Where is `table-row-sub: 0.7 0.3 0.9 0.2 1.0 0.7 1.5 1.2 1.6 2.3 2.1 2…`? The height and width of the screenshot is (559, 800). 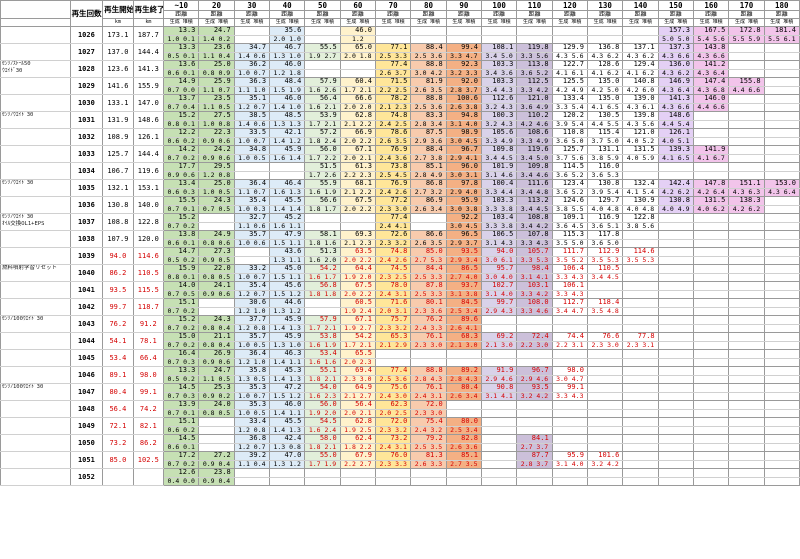 table-row-sub: 0.7 0.3 0.9 0.2 1.0 0.7 1.5 1.2 1.6 2.3 2.1 2… is located at coordinates (400, 396).